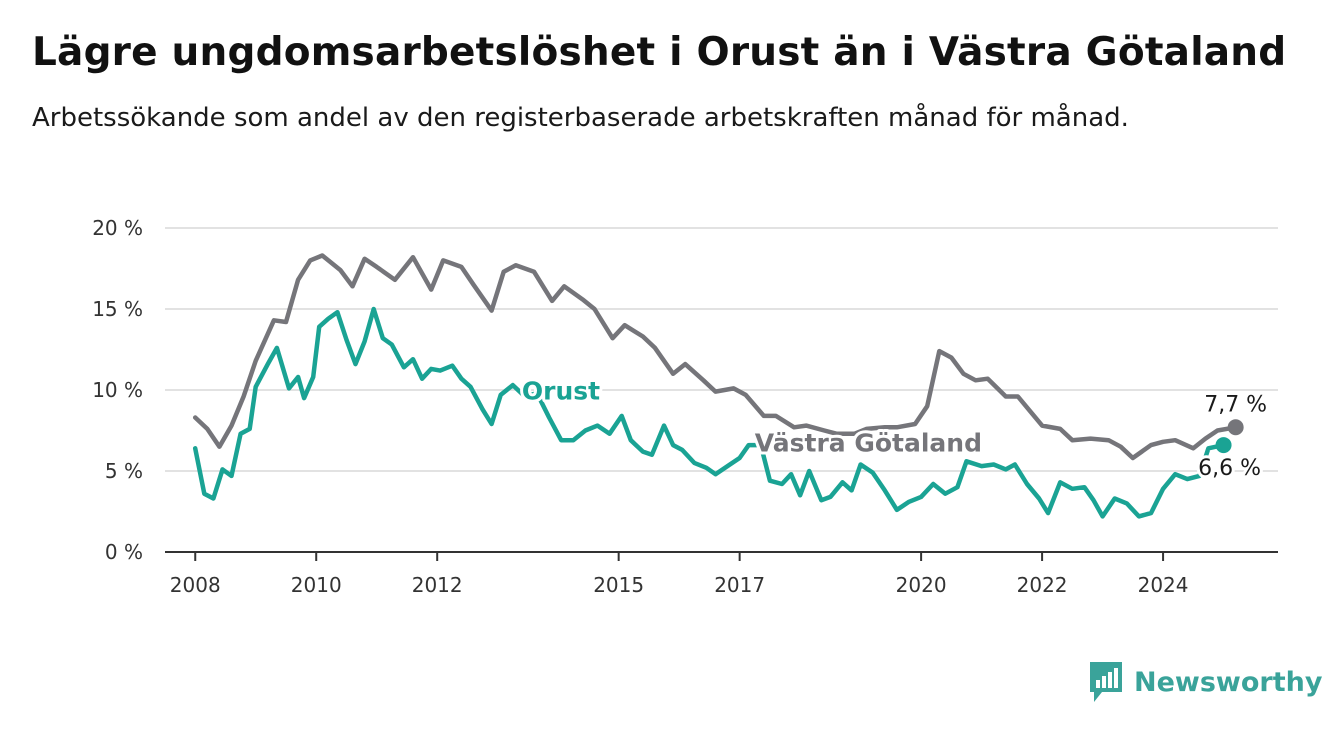 The width and height of the screenshot is (1340, 734). What do you see at coordinates (1229, 468) in the screenshot?
I see `series-end-label: 6,6 %` at bounding box center [1229, 468].